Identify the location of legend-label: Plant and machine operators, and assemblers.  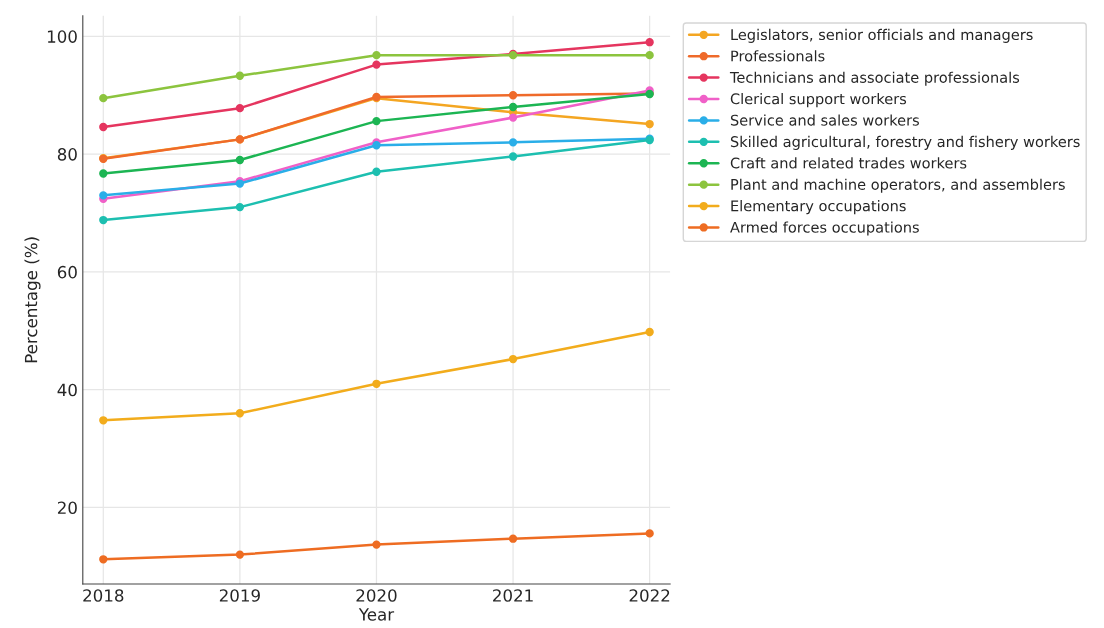
(898, 185).